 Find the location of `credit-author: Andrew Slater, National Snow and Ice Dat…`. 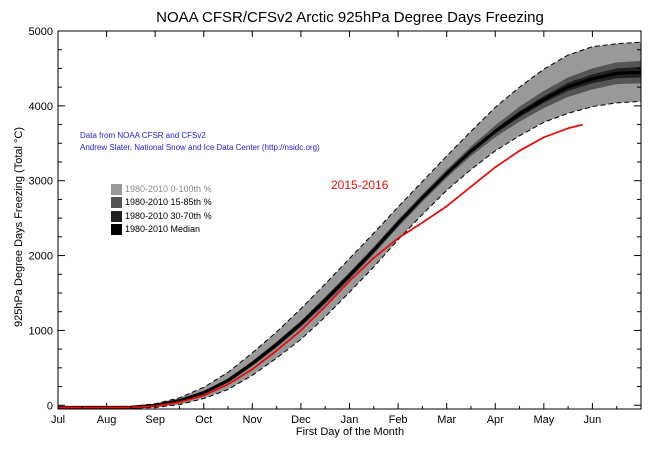

credit-author: Andrew Slater, National Snow and Ice Dat… is located at coordinates (200, 147).